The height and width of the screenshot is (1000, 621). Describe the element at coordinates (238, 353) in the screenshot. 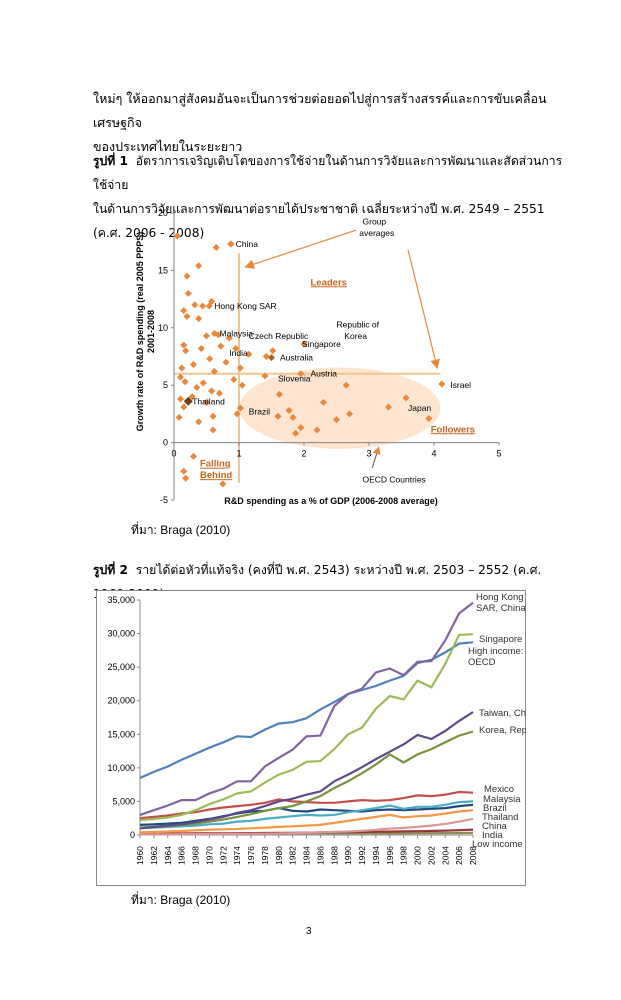

I see `country-label: India` at that location.